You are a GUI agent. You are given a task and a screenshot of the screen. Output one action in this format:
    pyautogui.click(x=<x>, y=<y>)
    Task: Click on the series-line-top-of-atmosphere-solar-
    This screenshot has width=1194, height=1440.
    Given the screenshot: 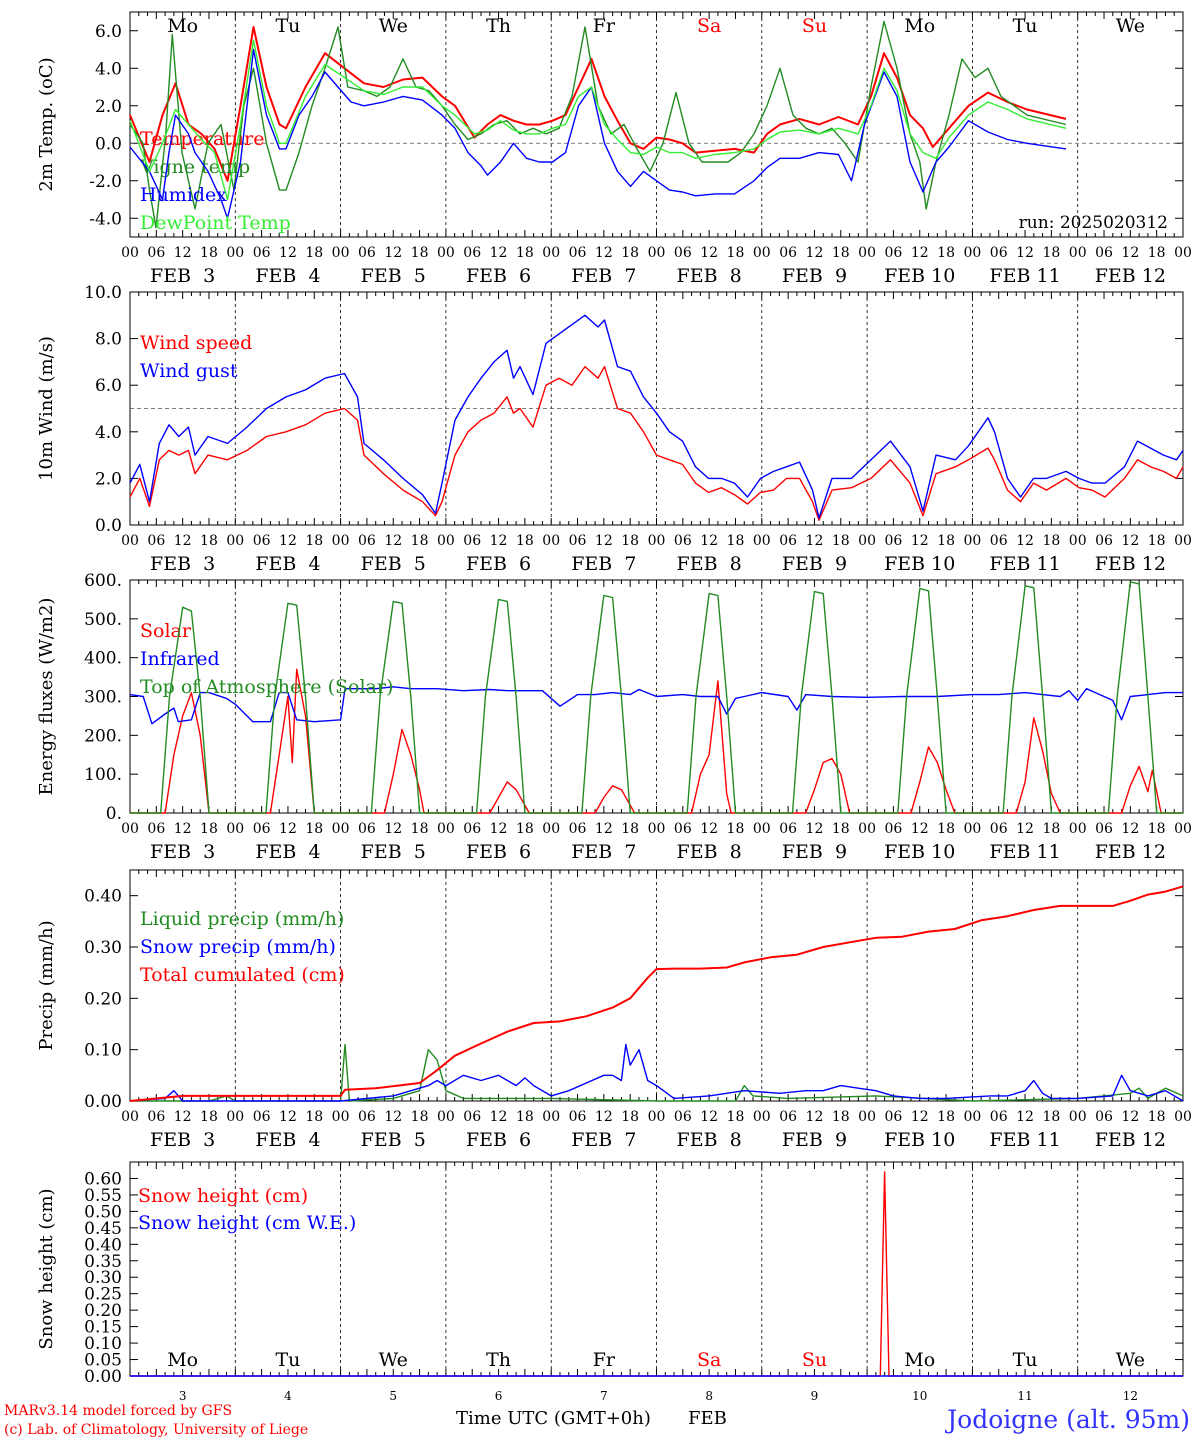 What is the action you would take?
    pyautogui.click(x=656, y=697)
    